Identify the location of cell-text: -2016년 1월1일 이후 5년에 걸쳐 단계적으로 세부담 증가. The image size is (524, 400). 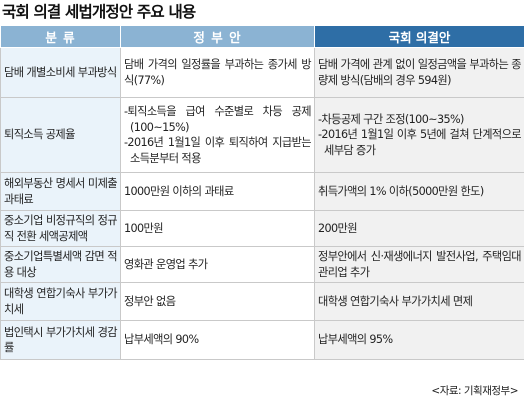
(420, 142).